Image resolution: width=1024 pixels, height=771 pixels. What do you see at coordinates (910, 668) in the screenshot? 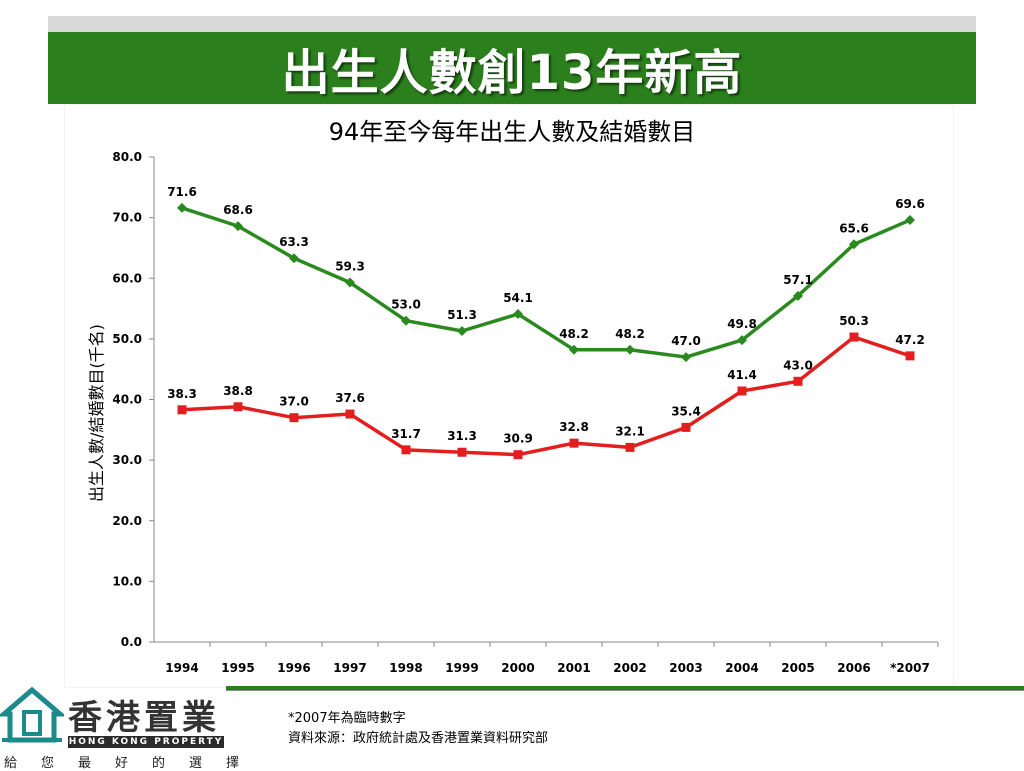
I see `x-tick-label: *2007` at bounding box center [910, 668].